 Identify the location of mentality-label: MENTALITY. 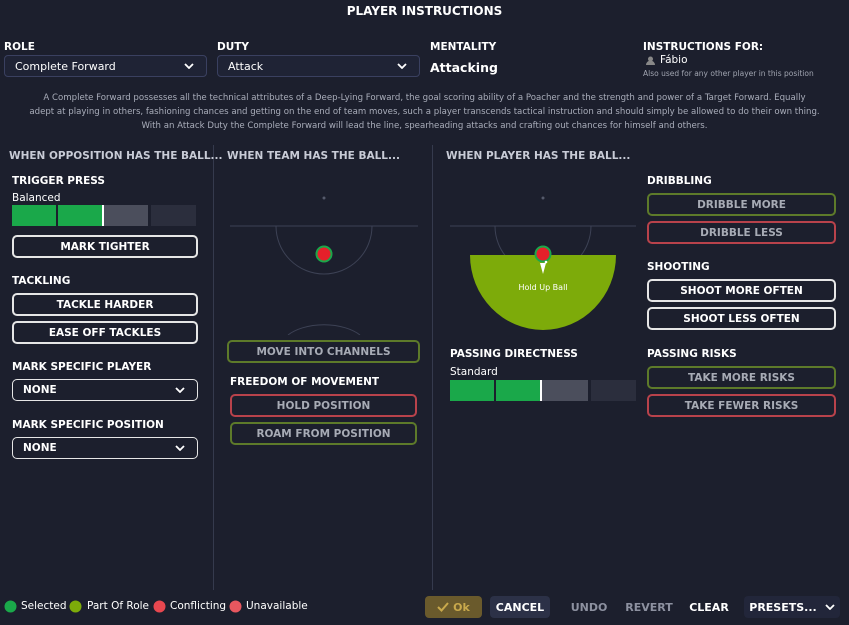
(463, 47).